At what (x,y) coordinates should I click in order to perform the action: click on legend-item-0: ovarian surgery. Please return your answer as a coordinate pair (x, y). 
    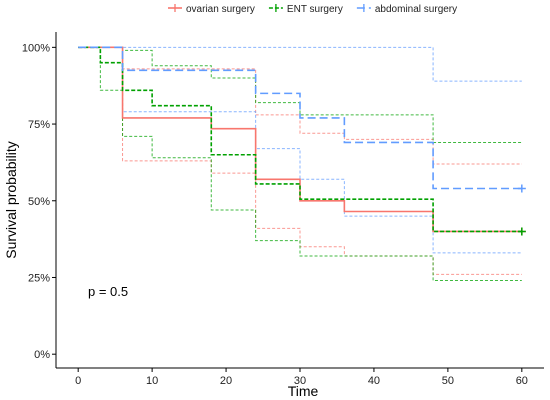
    Looking at the image, I should click on (211, 9).